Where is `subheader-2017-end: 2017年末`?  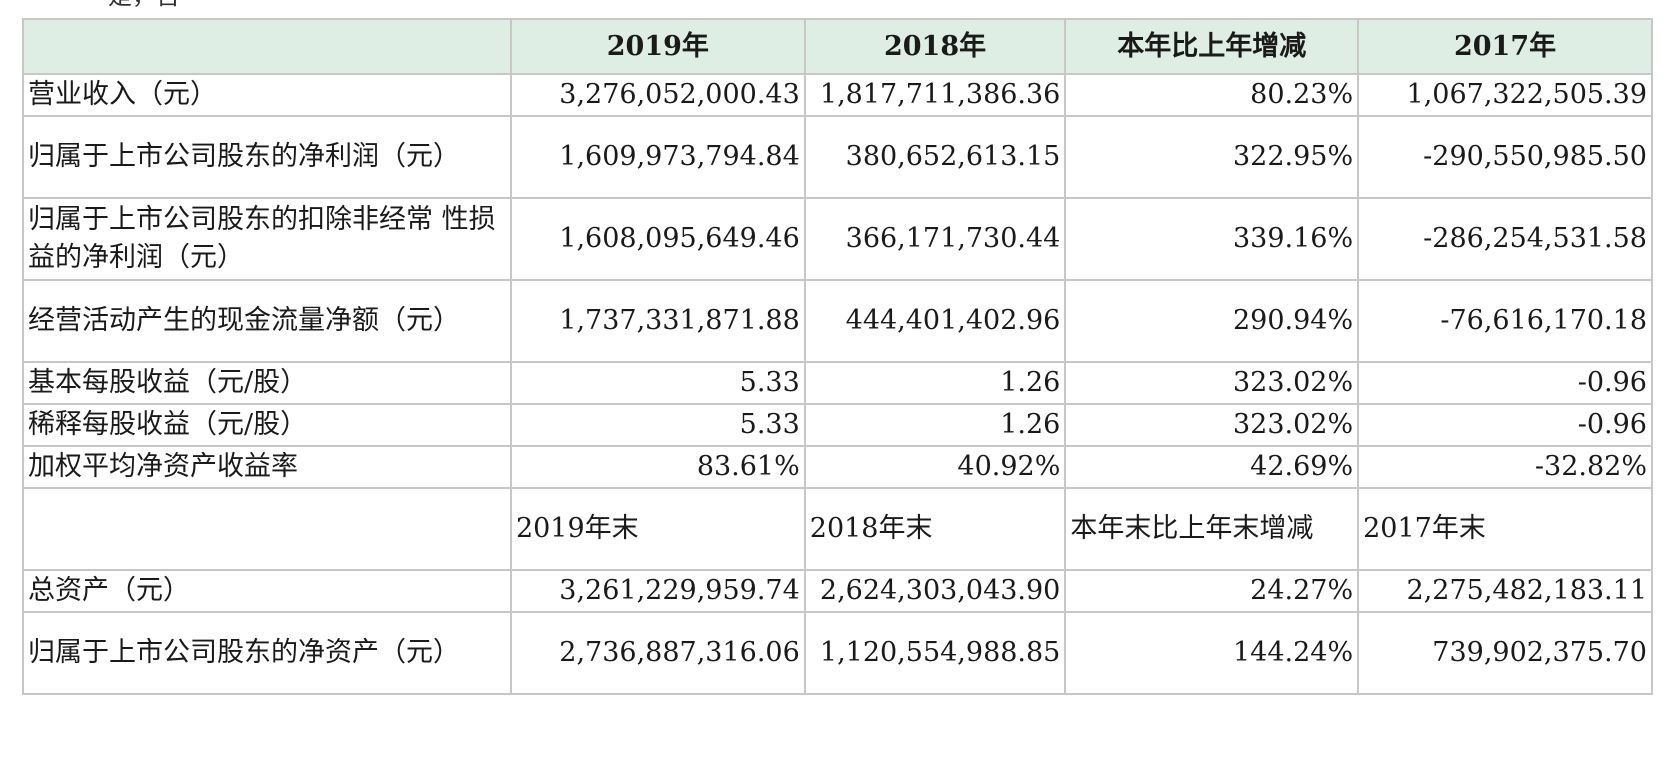 subheader-2017-end: 2017年末 is located at coordinates (1505, 529).